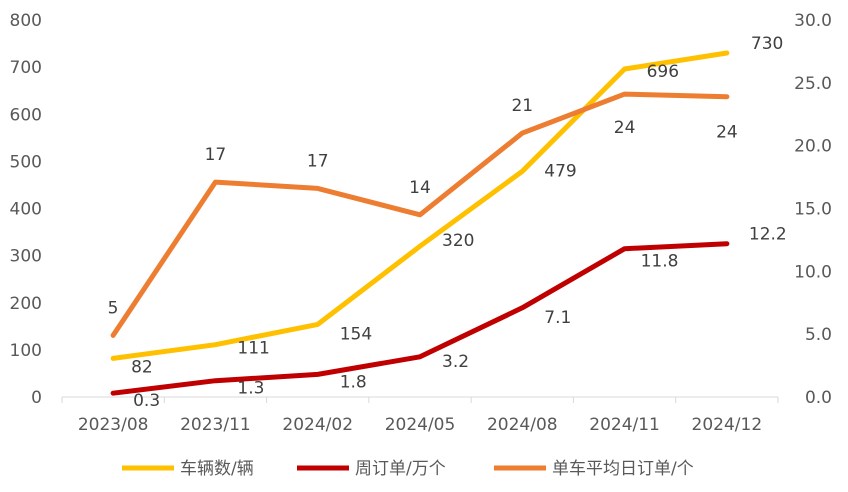 The image size is (848, 492). I want to click on data-label: 730, so click(767, 44).